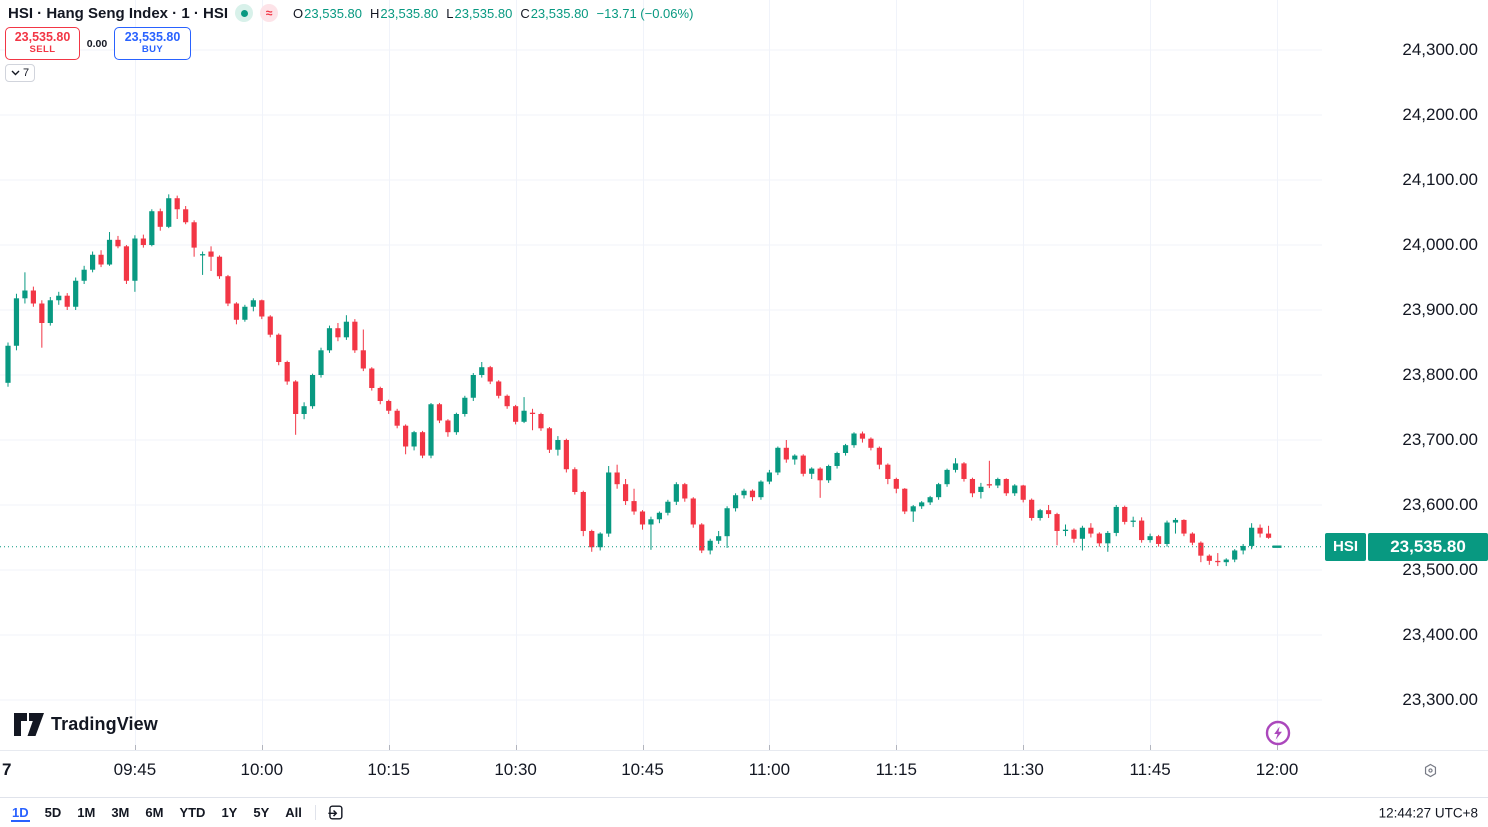  Describe the element at coordinates (1431, 771) in the screenshot. I see `axis-settings-gear-icon` at that location.